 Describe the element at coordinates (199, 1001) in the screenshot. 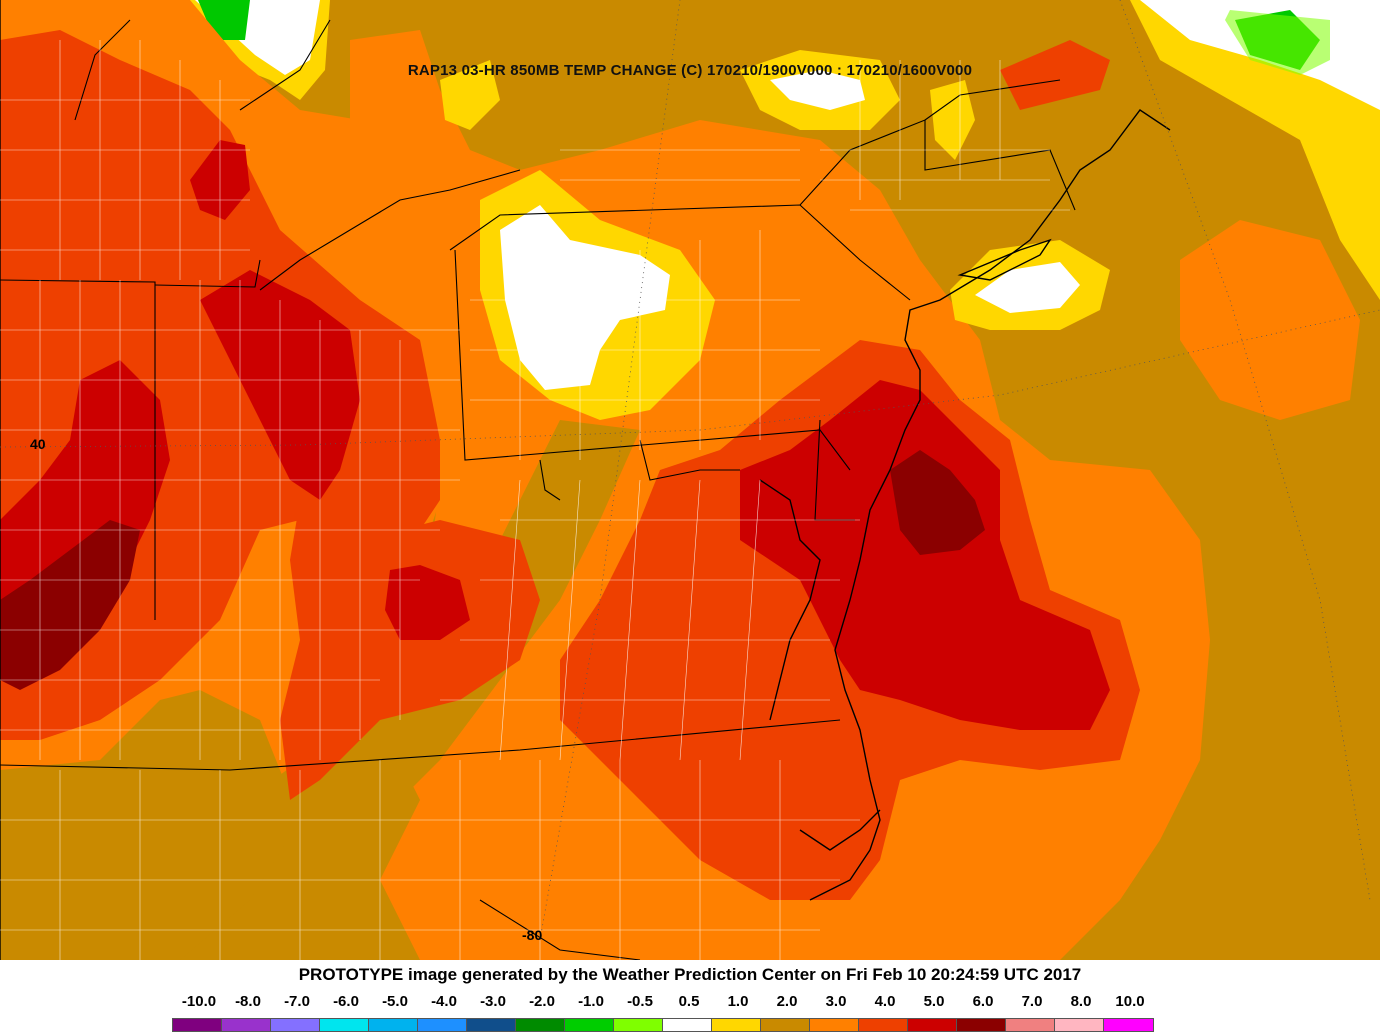

I see `legend-label: -10.0` at that location.